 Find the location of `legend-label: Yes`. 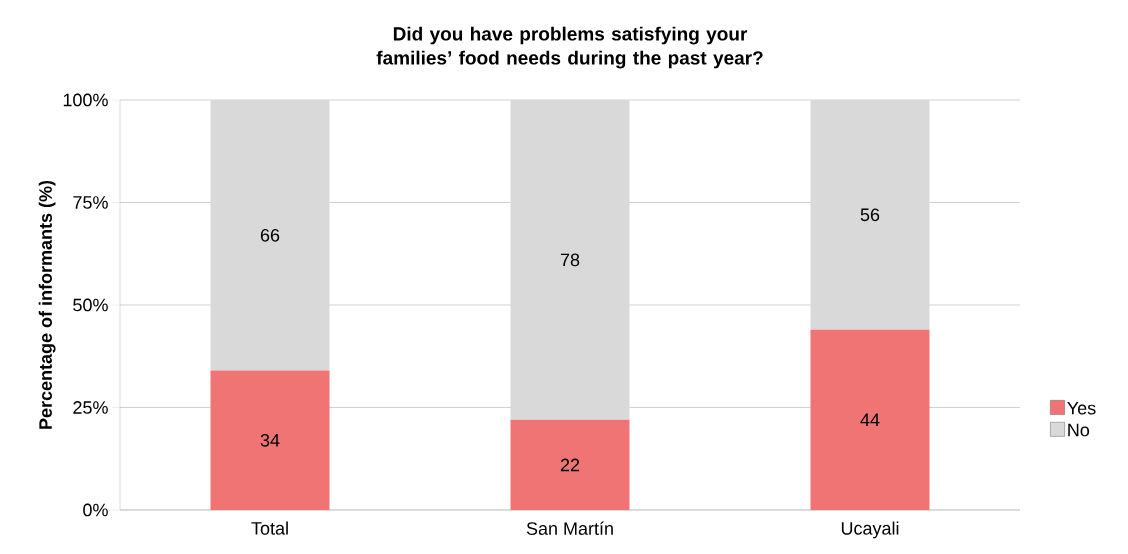

legend-label: Yes is located at coordinates (1081, 408).